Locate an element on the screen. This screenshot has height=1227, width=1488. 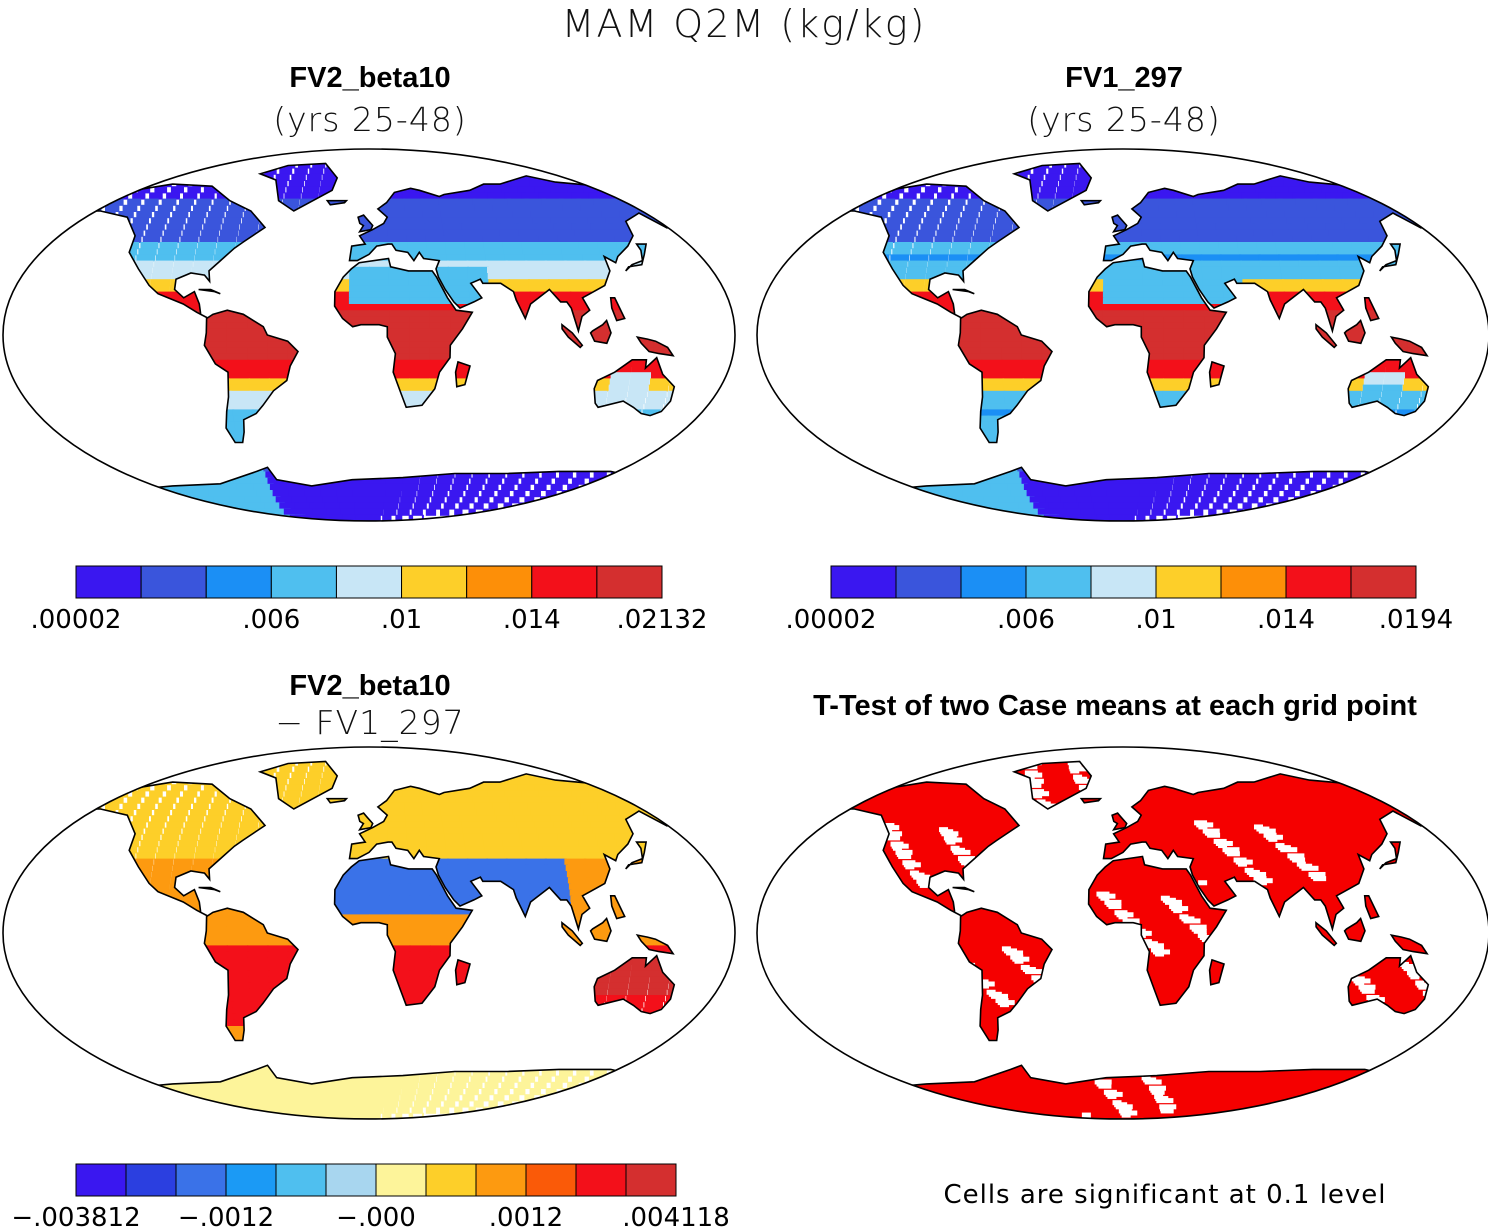
panel3-title: FV2_beta10 is located at coordinates (370, 686).